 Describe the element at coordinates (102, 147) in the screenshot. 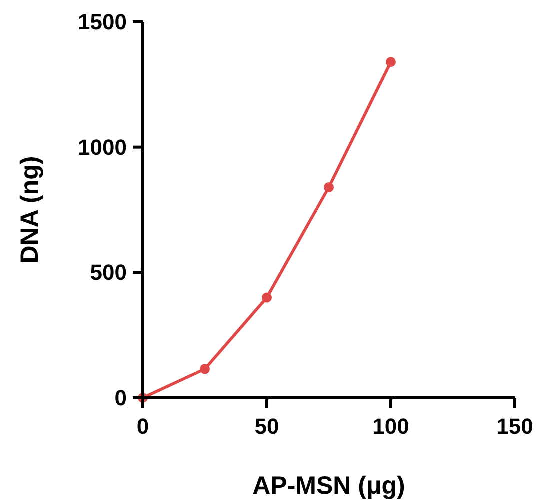

I see `y-tick-label: 1000` at that location.